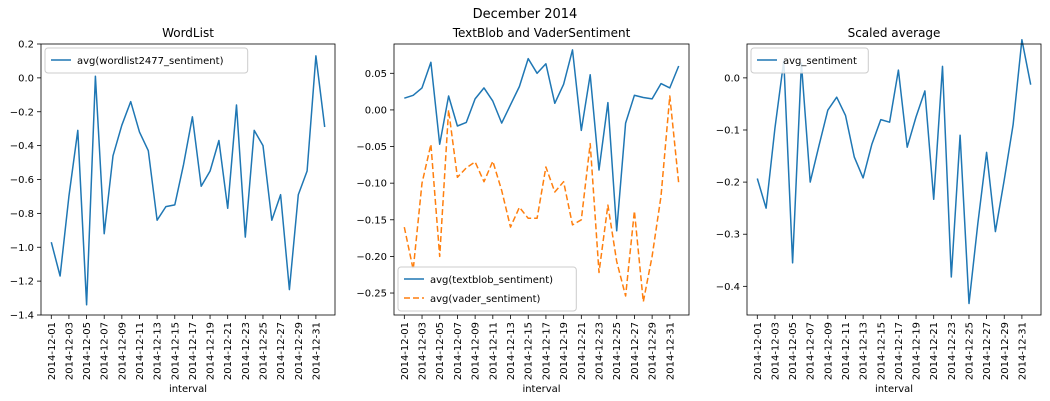  I want to click on legend: avg(wordlist2477_sentiment), so click(146, 60).